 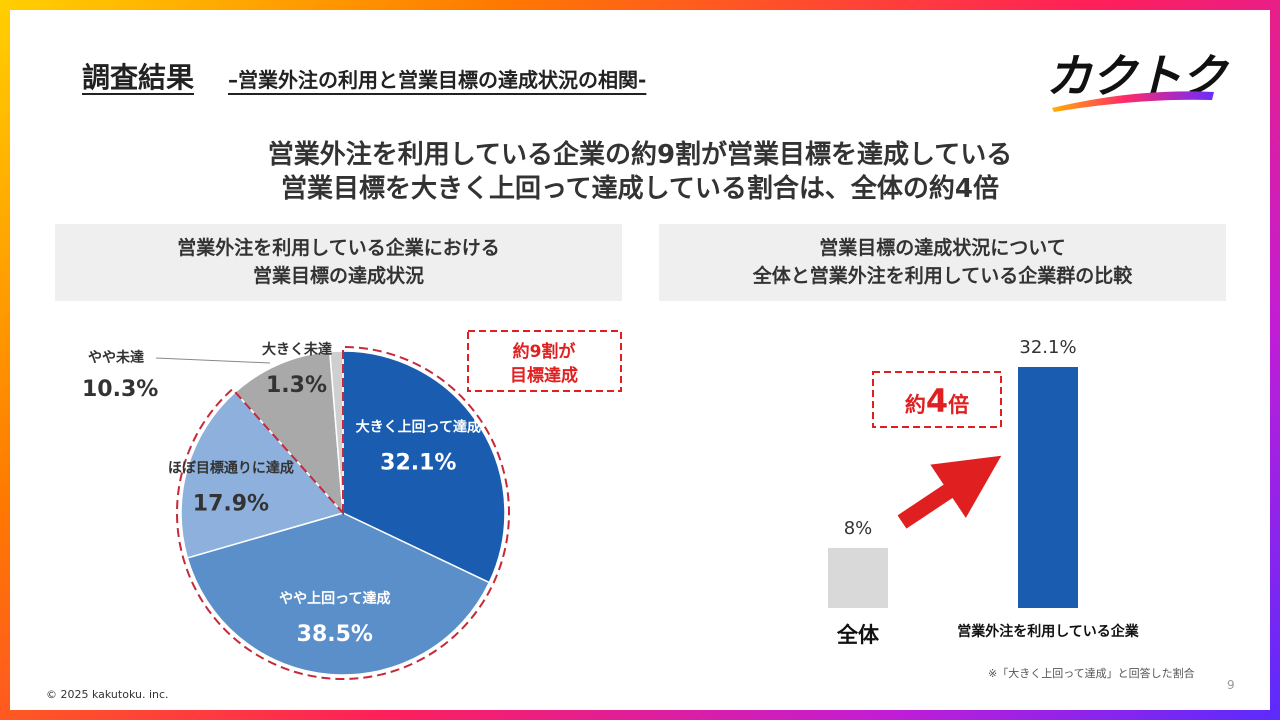 What do you see at coordinates (418, 426) in the screenshot?
I see `pie-label-1: 大きく上回って達成` at bounding box center [418, 426].